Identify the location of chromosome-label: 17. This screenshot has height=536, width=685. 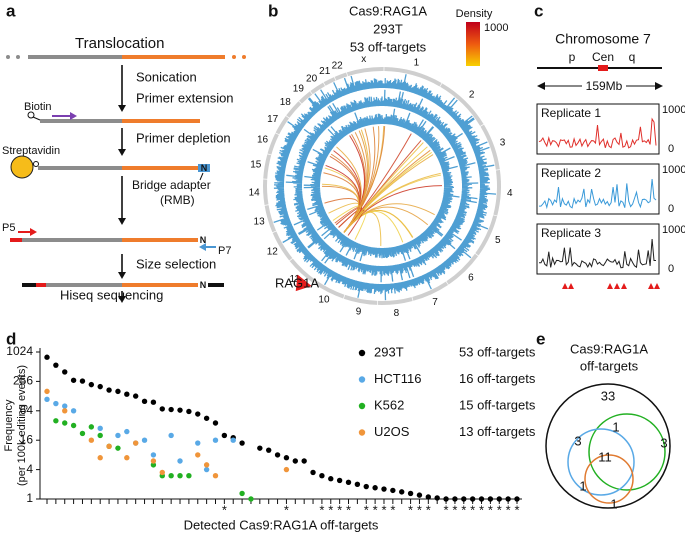
(273, 119).